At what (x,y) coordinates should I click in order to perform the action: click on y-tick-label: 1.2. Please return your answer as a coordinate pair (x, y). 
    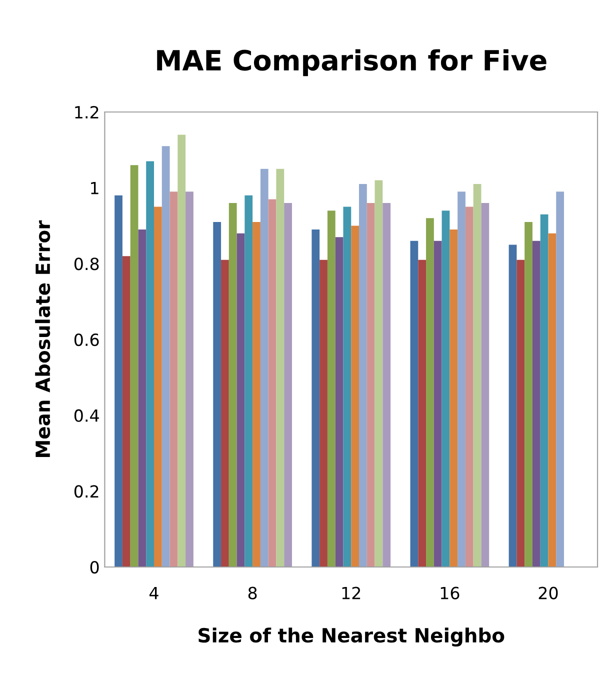
    Looking at the image, I should click on (86, 112).